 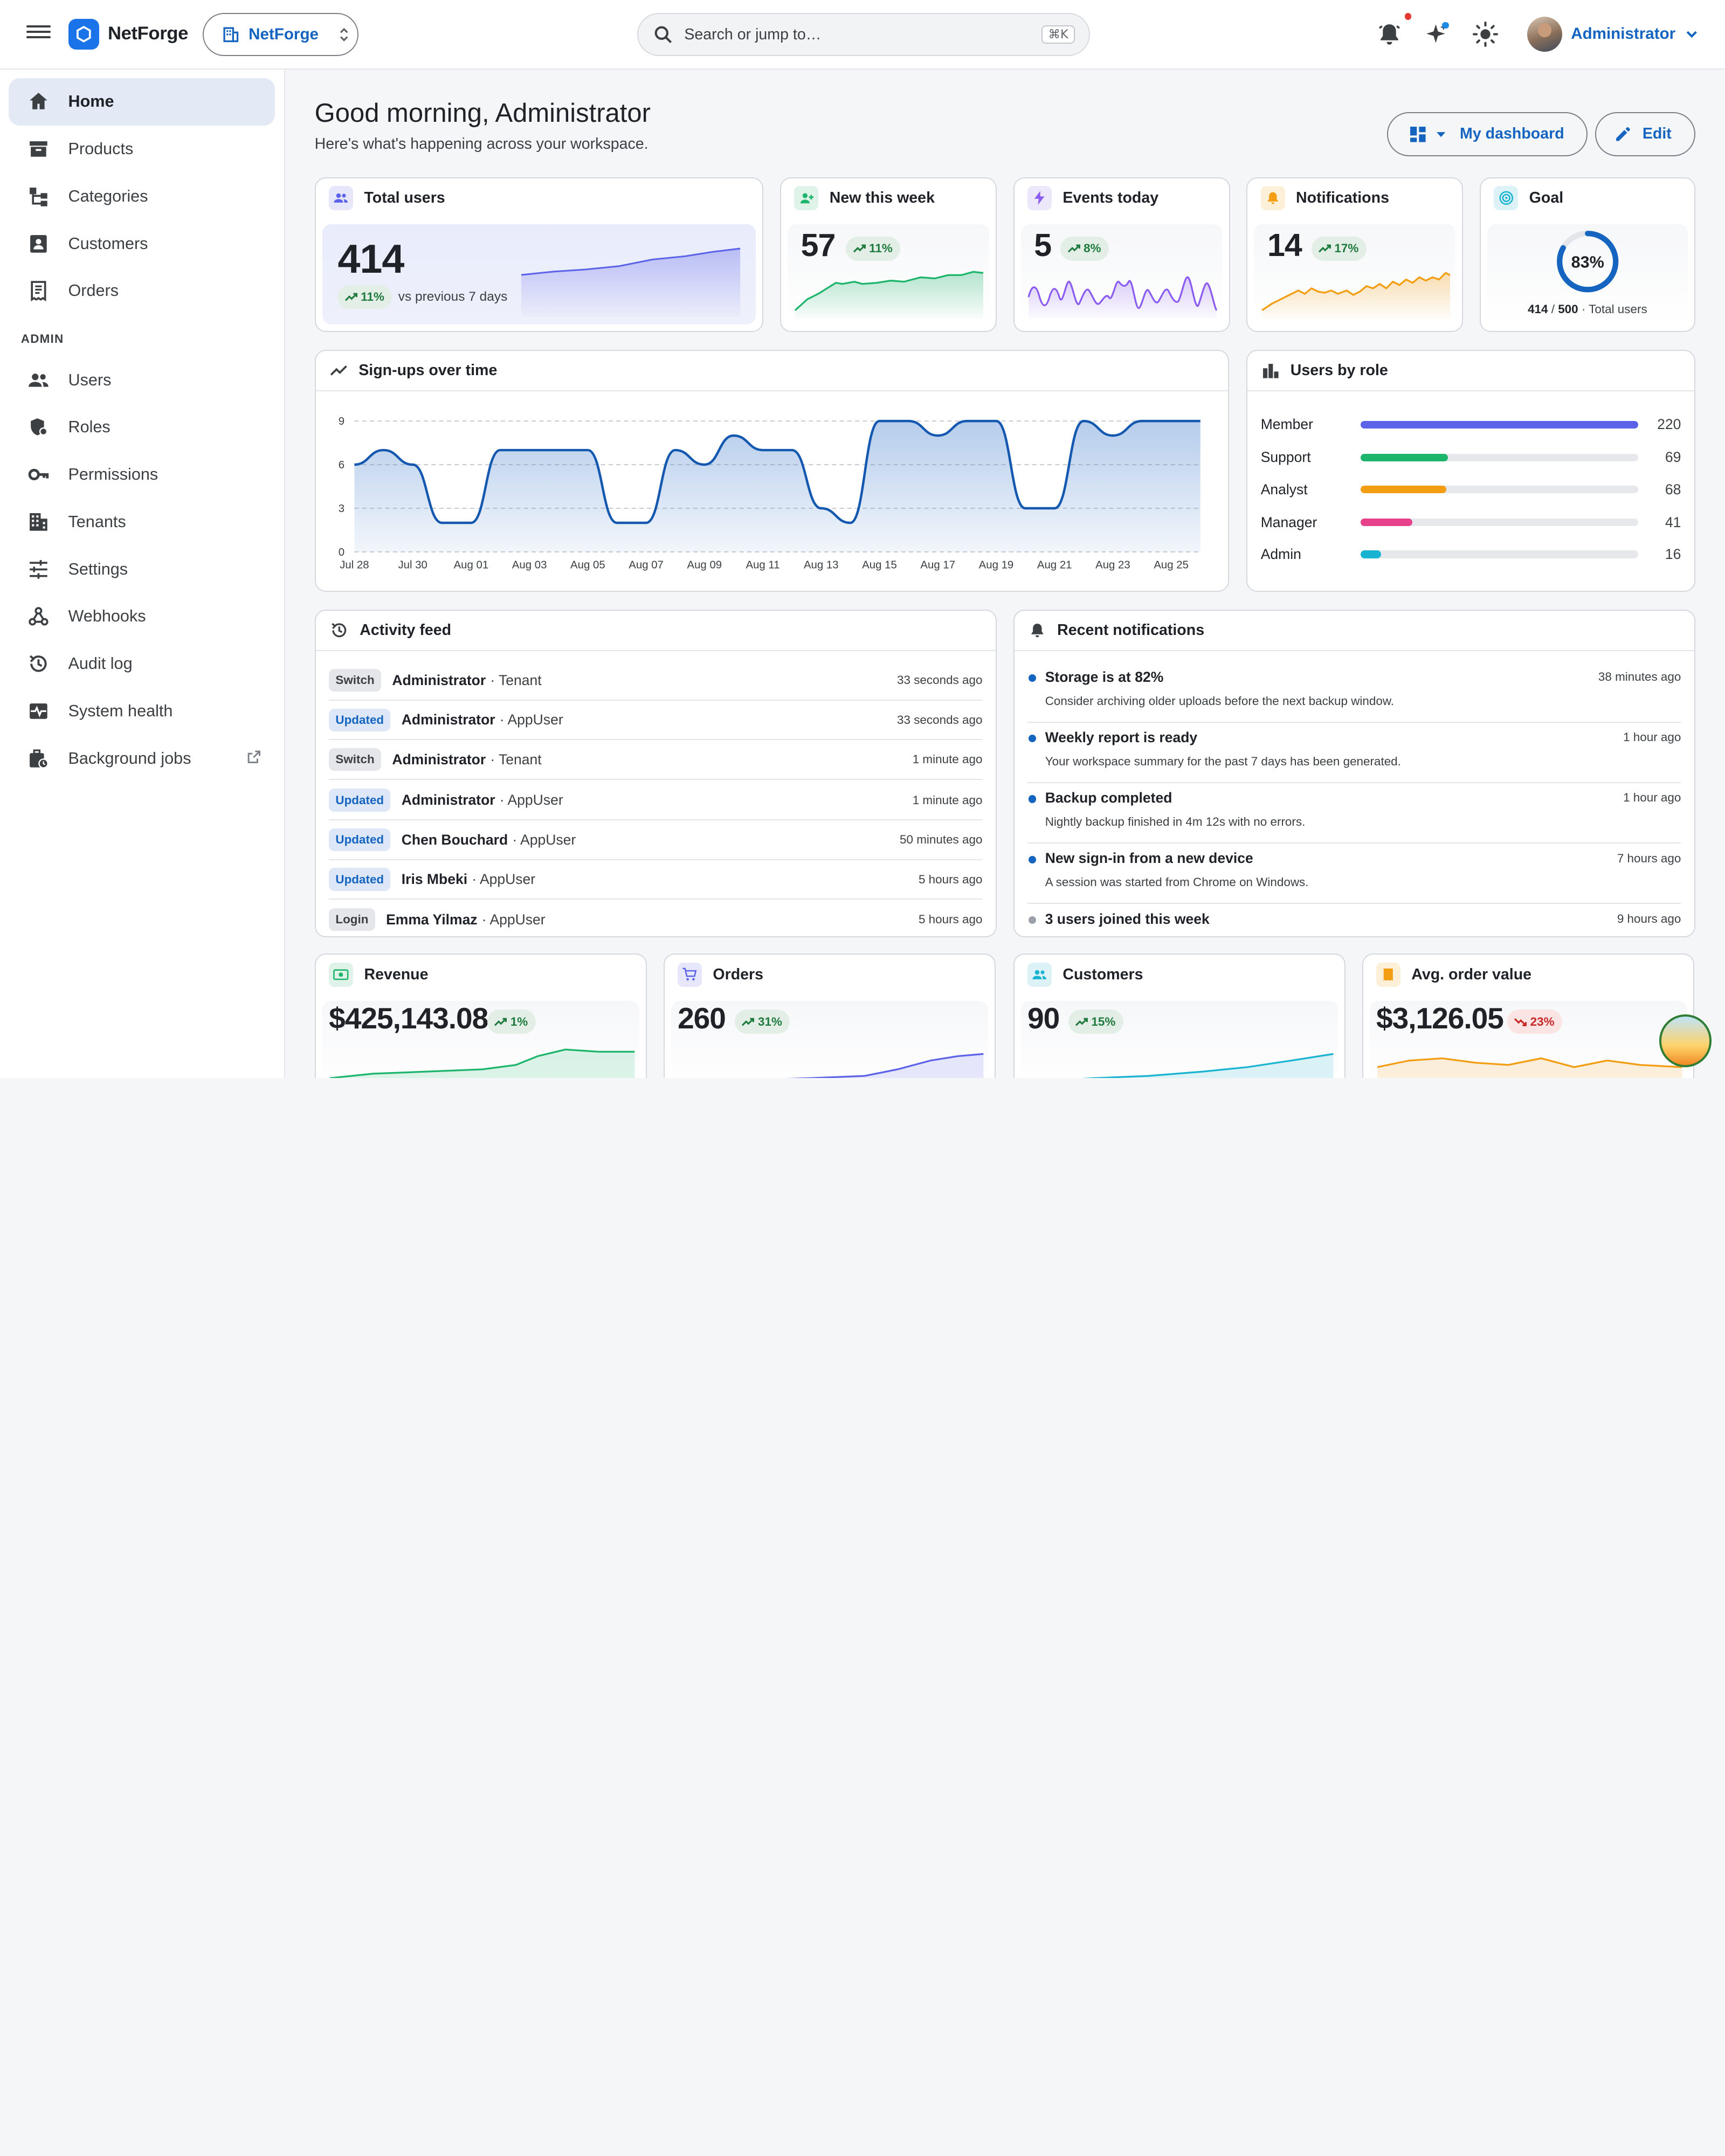 What do you see at coordinates (38, 664) in the screenshot?
I see `history-icon` at bounding box center [38, 664].